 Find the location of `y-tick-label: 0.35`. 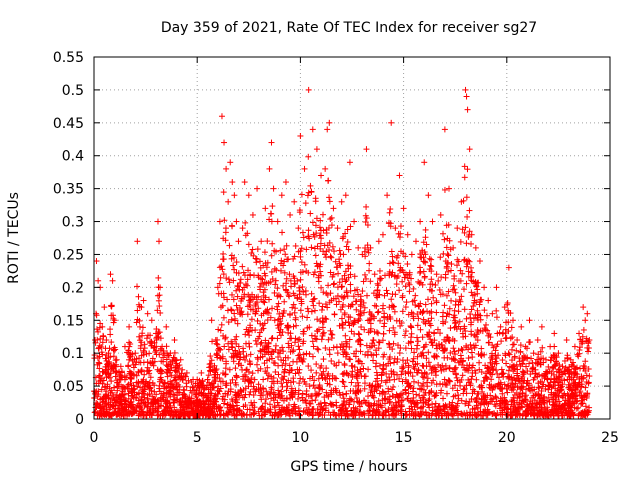

y-tick-label: 0.35 is located at coordinates (68, 190).